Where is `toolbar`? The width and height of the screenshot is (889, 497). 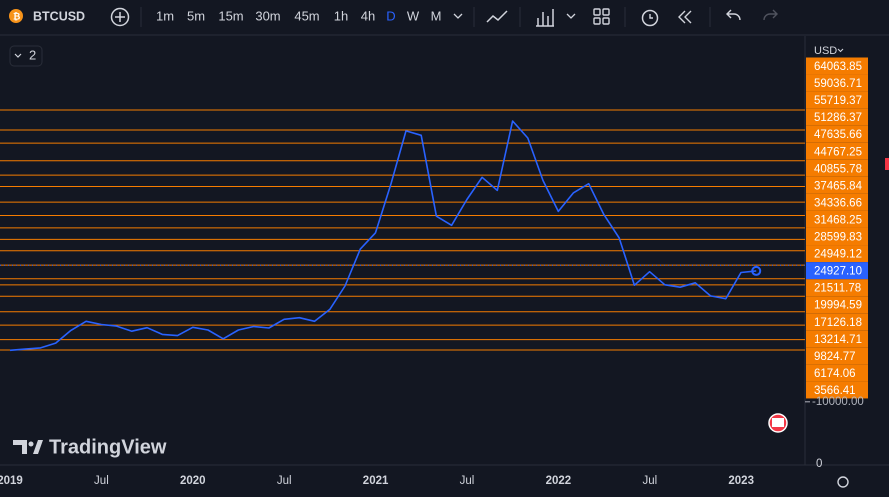 toolbar is located at coordinates (444, 17).